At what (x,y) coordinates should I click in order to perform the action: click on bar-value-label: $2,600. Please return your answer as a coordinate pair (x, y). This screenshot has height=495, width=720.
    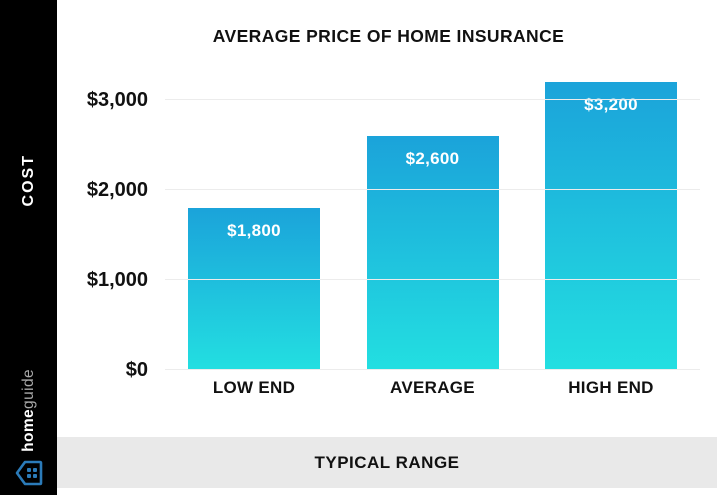
    Looking at the image, I should click on (432, 158).